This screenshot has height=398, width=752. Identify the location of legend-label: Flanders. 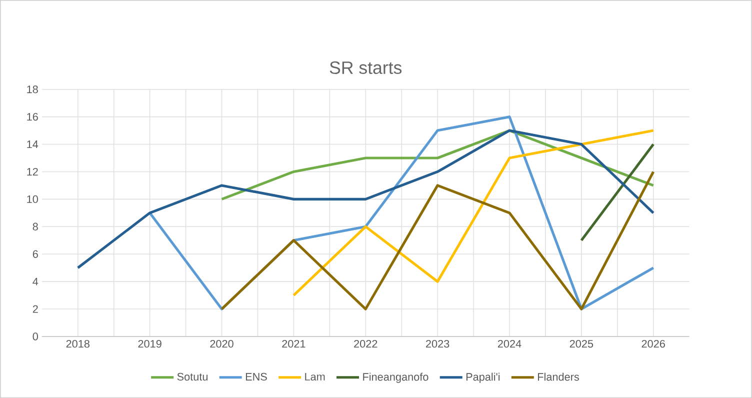
(558, 376).